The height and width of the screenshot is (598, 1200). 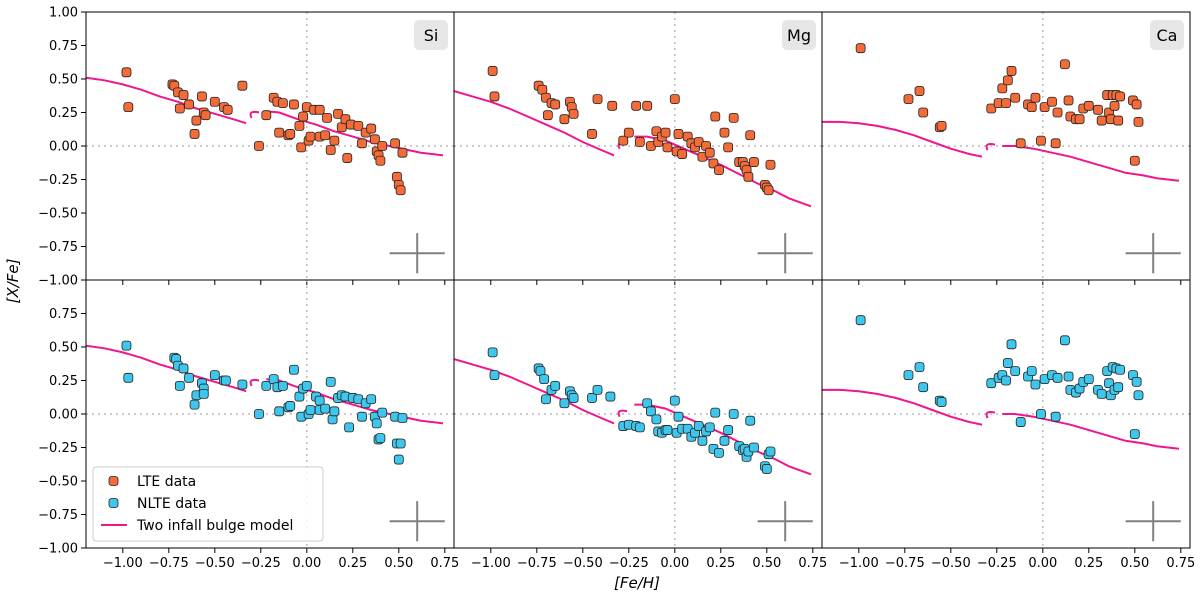 I want to click on y-tick-label: 0.50, so click(x=63, y=348).